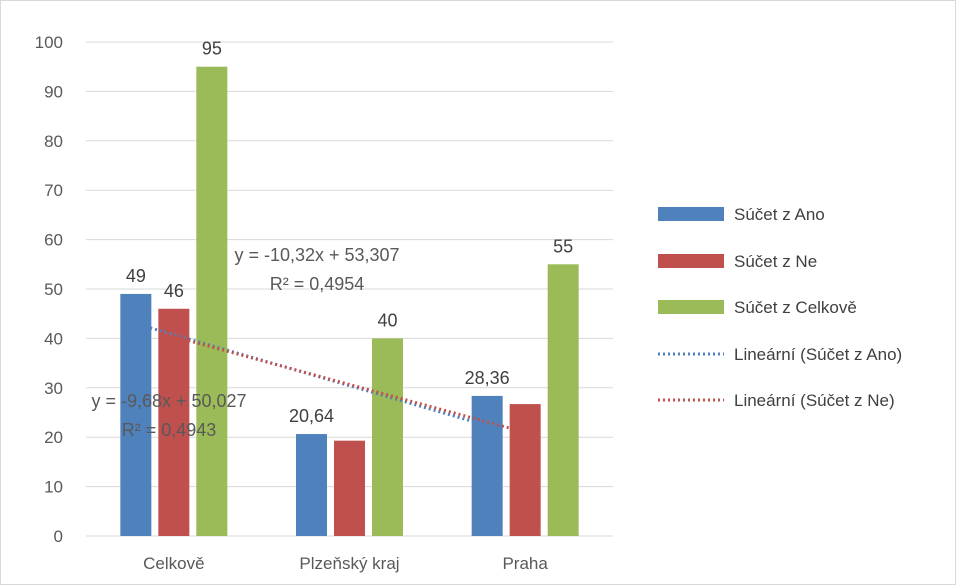  What do you see at coordinates (779, 214) in the screenshot?
I see `legend-label: Súčet z Ano` at bounding box center [779, 214].